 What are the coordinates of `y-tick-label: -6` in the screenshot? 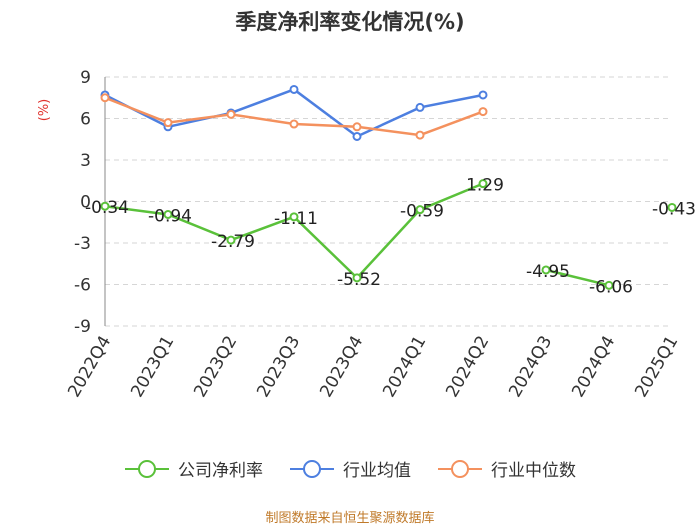 It's located at (82, 286).